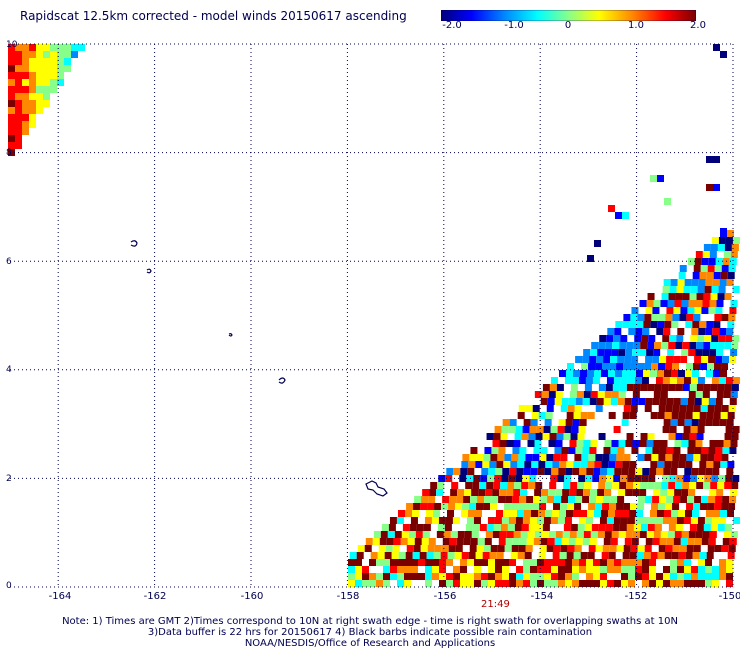  Describe the element at coordinates (514, 25) in the screenshot. I see `colorbar-label-neg1: -1.0` at that location.